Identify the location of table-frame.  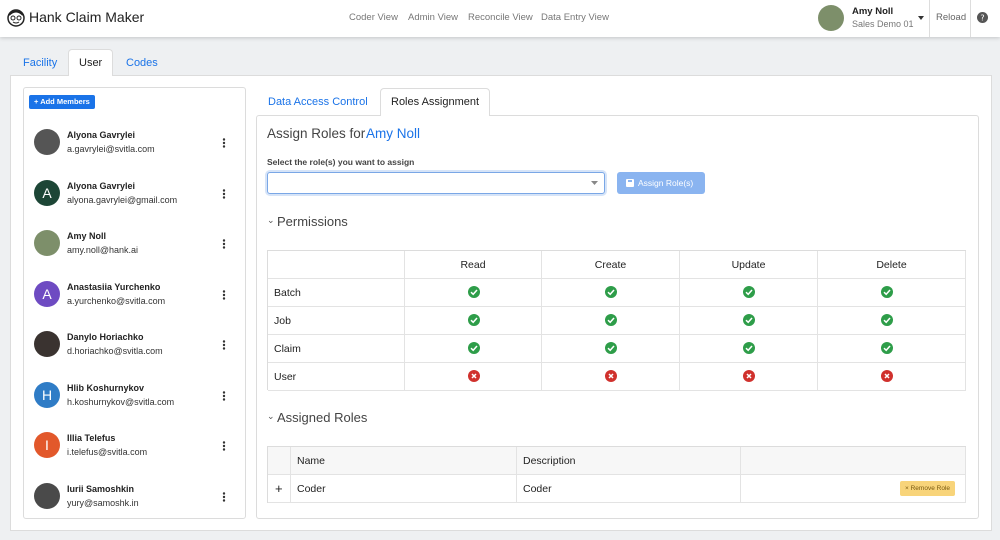
(616, 474).